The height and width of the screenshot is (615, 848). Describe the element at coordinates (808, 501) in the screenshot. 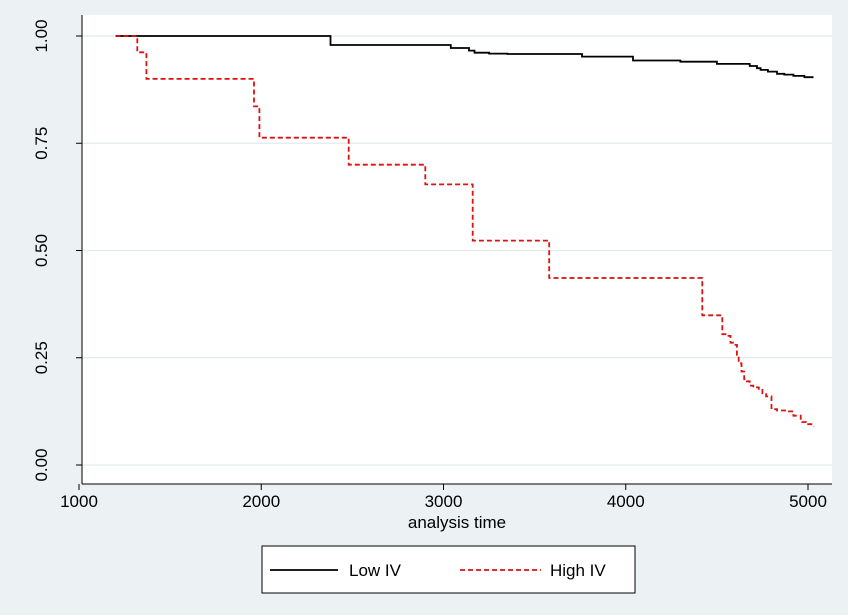

I see `x-tick-label-4: 5000` at that location.